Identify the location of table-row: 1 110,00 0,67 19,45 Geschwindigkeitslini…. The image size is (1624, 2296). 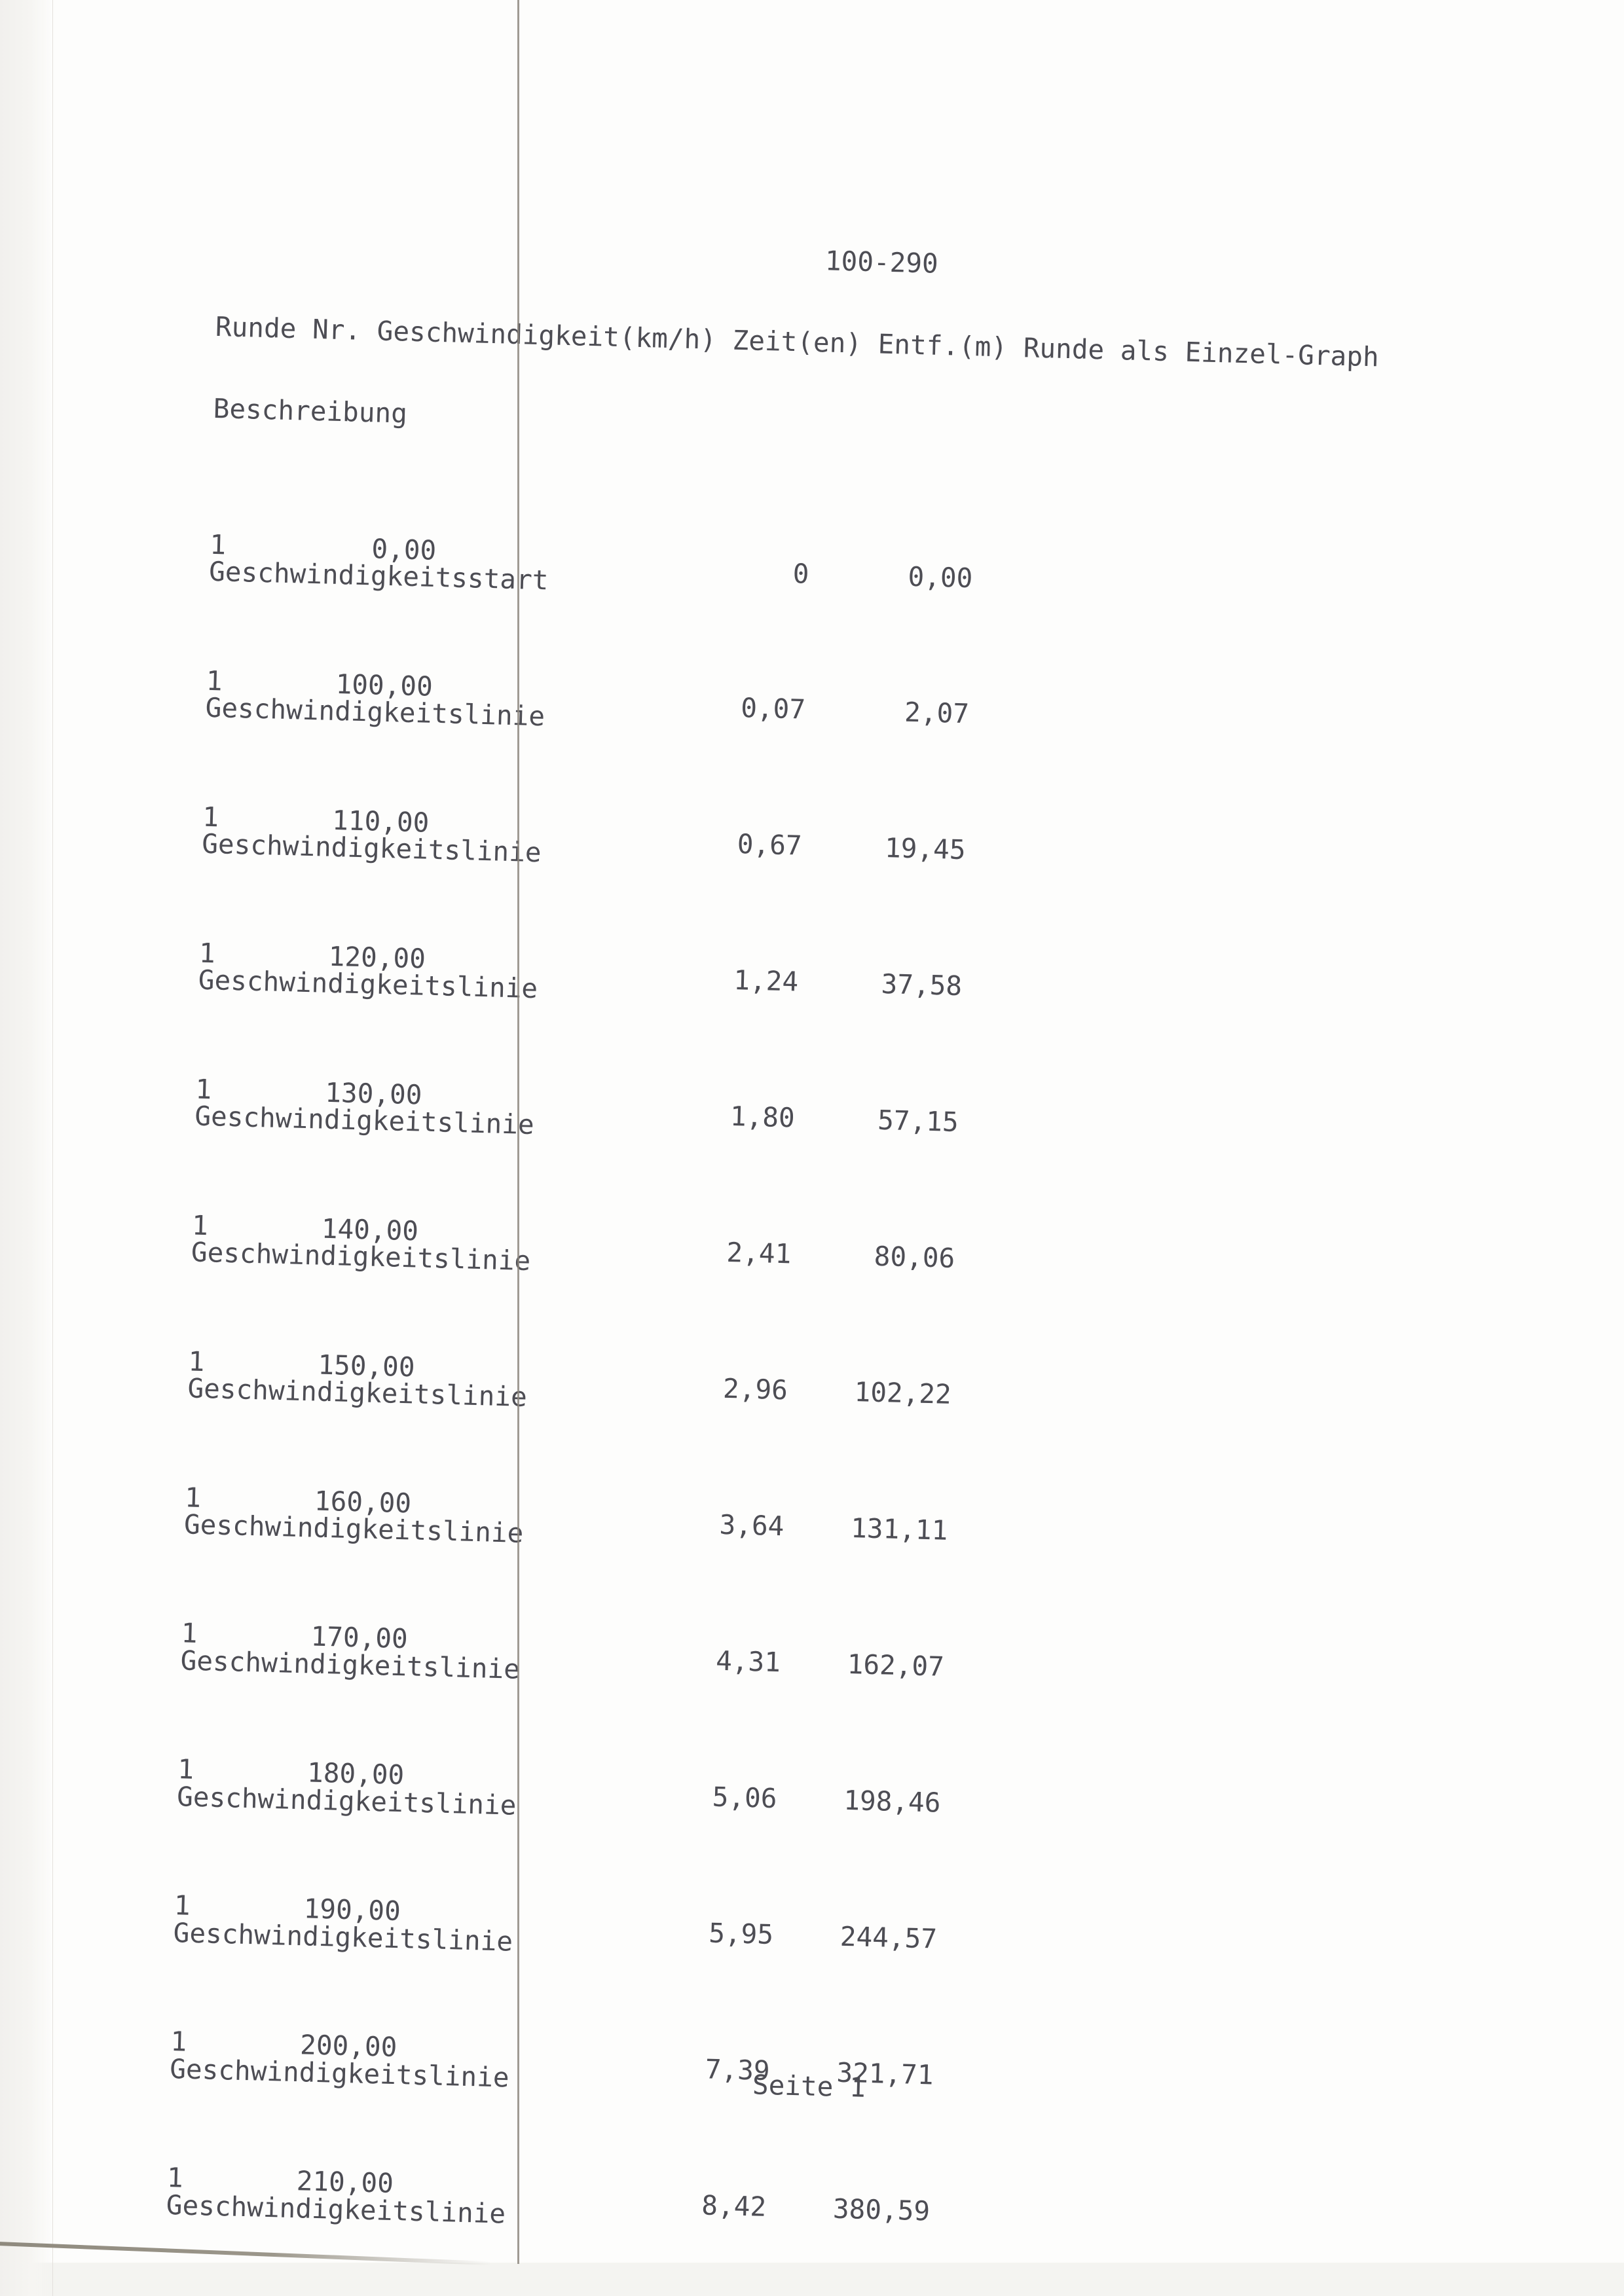
(824, 845).